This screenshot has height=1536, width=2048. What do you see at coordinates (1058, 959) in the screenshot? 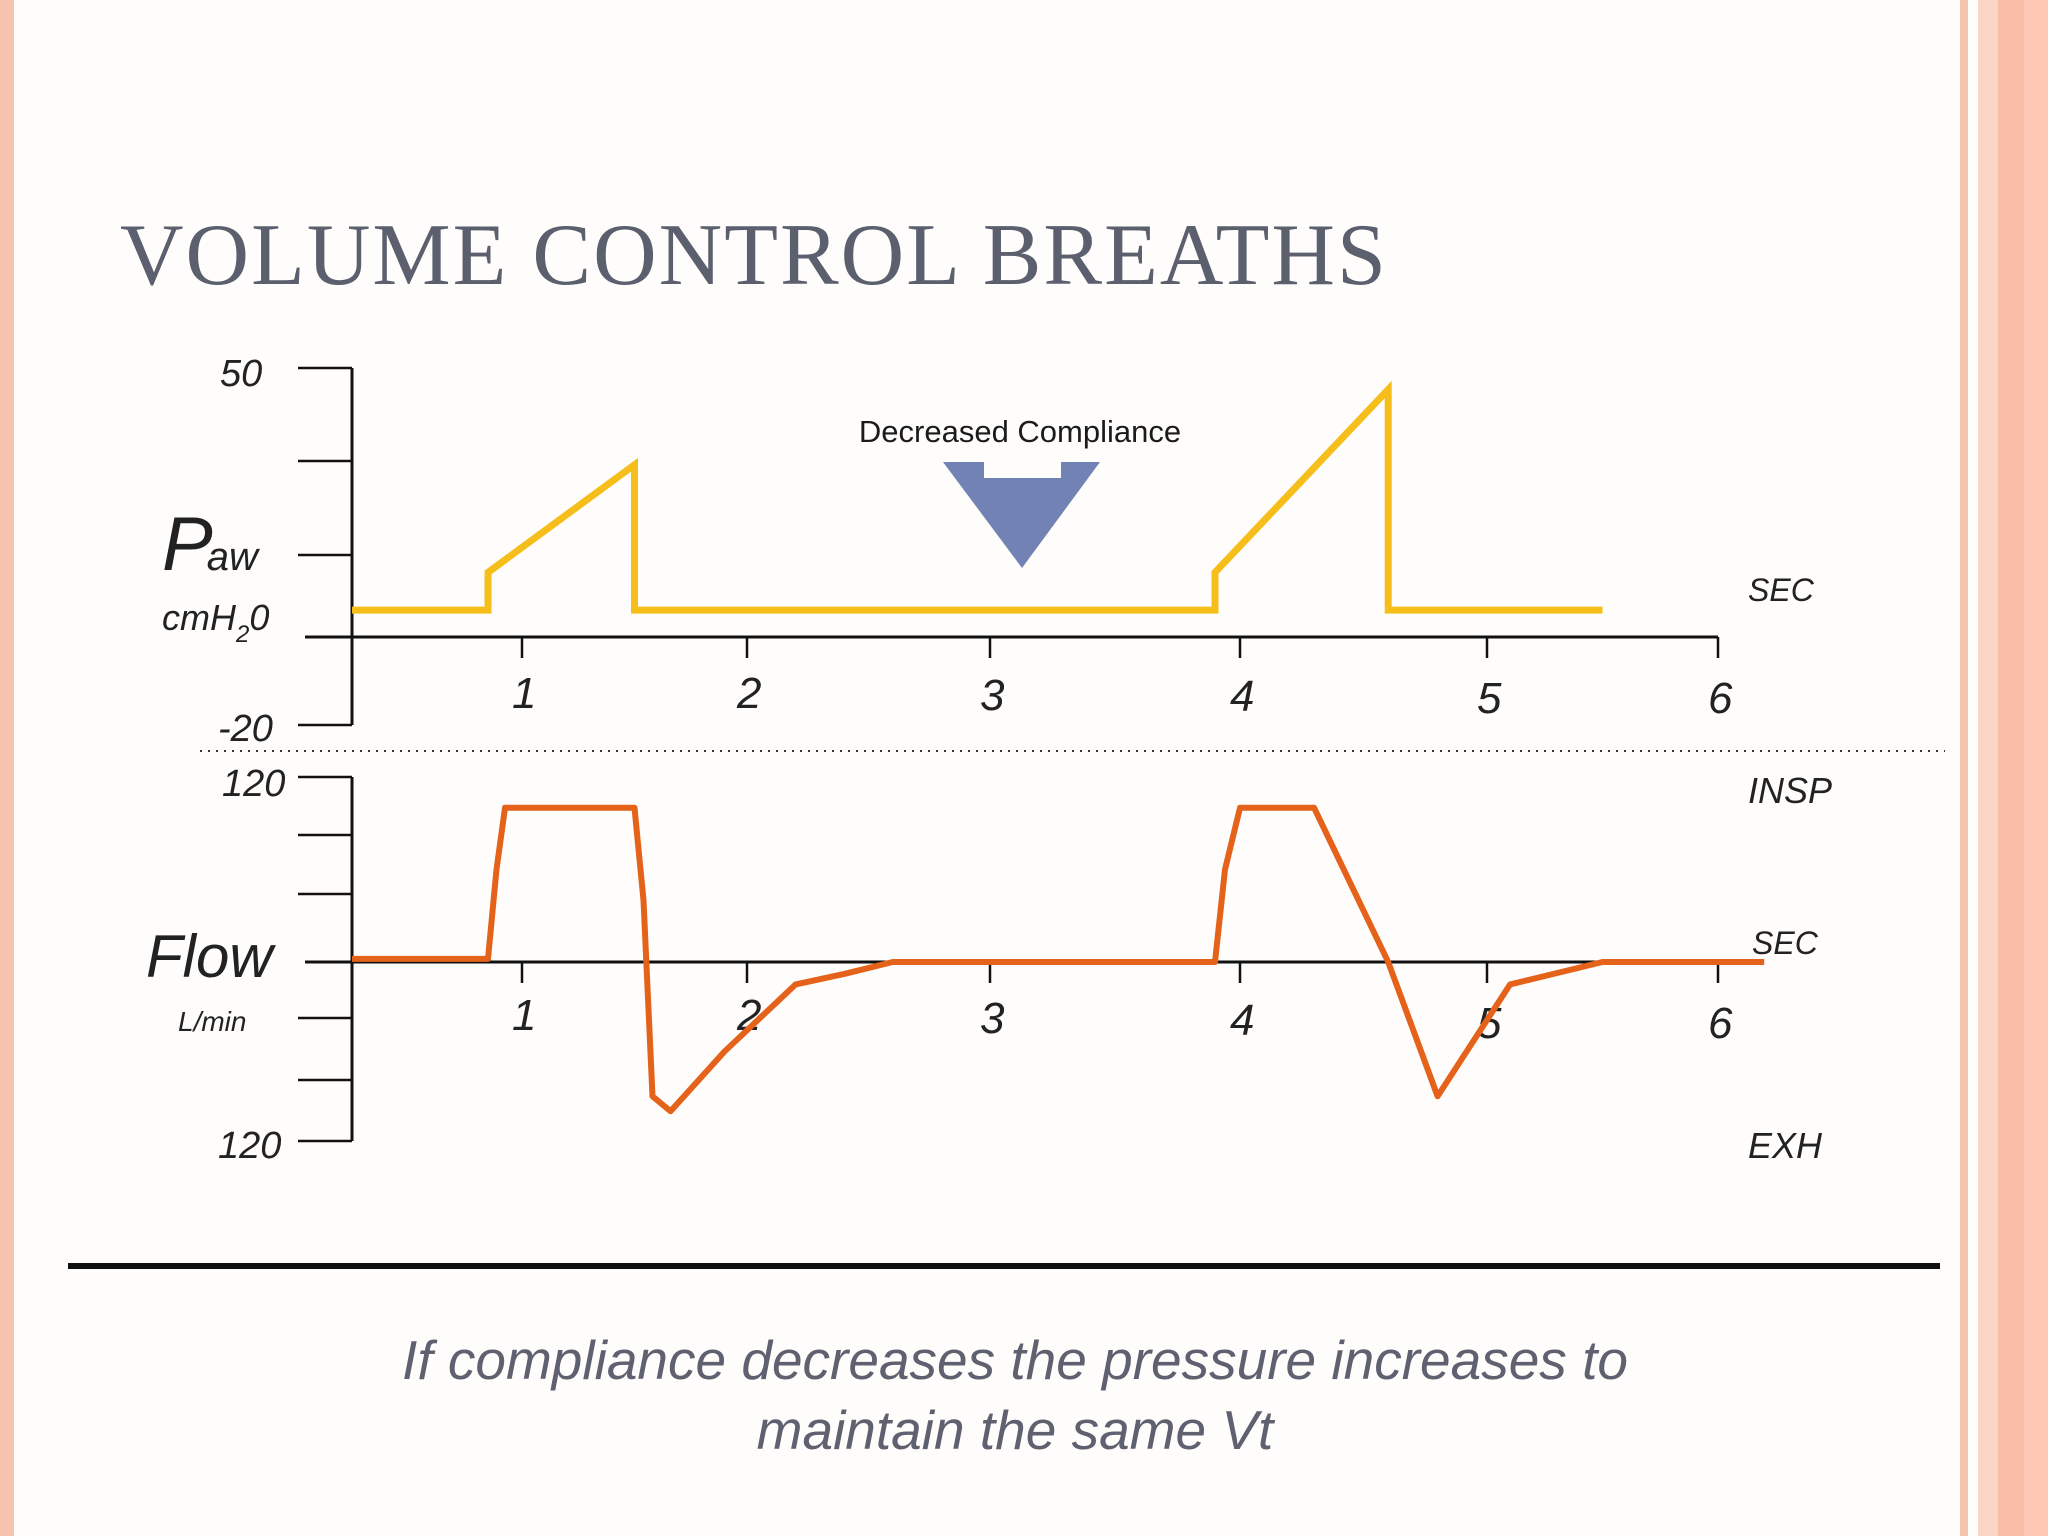
I see `flow-series-line` at bounding box center [1058, 959].